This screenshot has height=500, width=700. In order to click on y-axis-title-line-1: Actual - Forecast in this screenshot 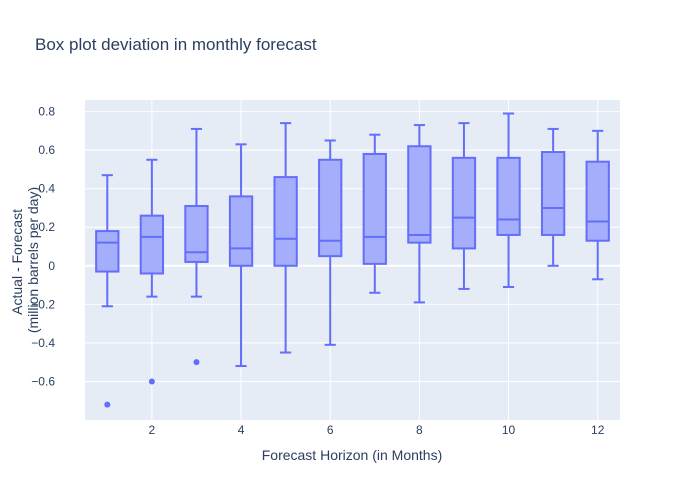, I will do `click(17, 262)`.